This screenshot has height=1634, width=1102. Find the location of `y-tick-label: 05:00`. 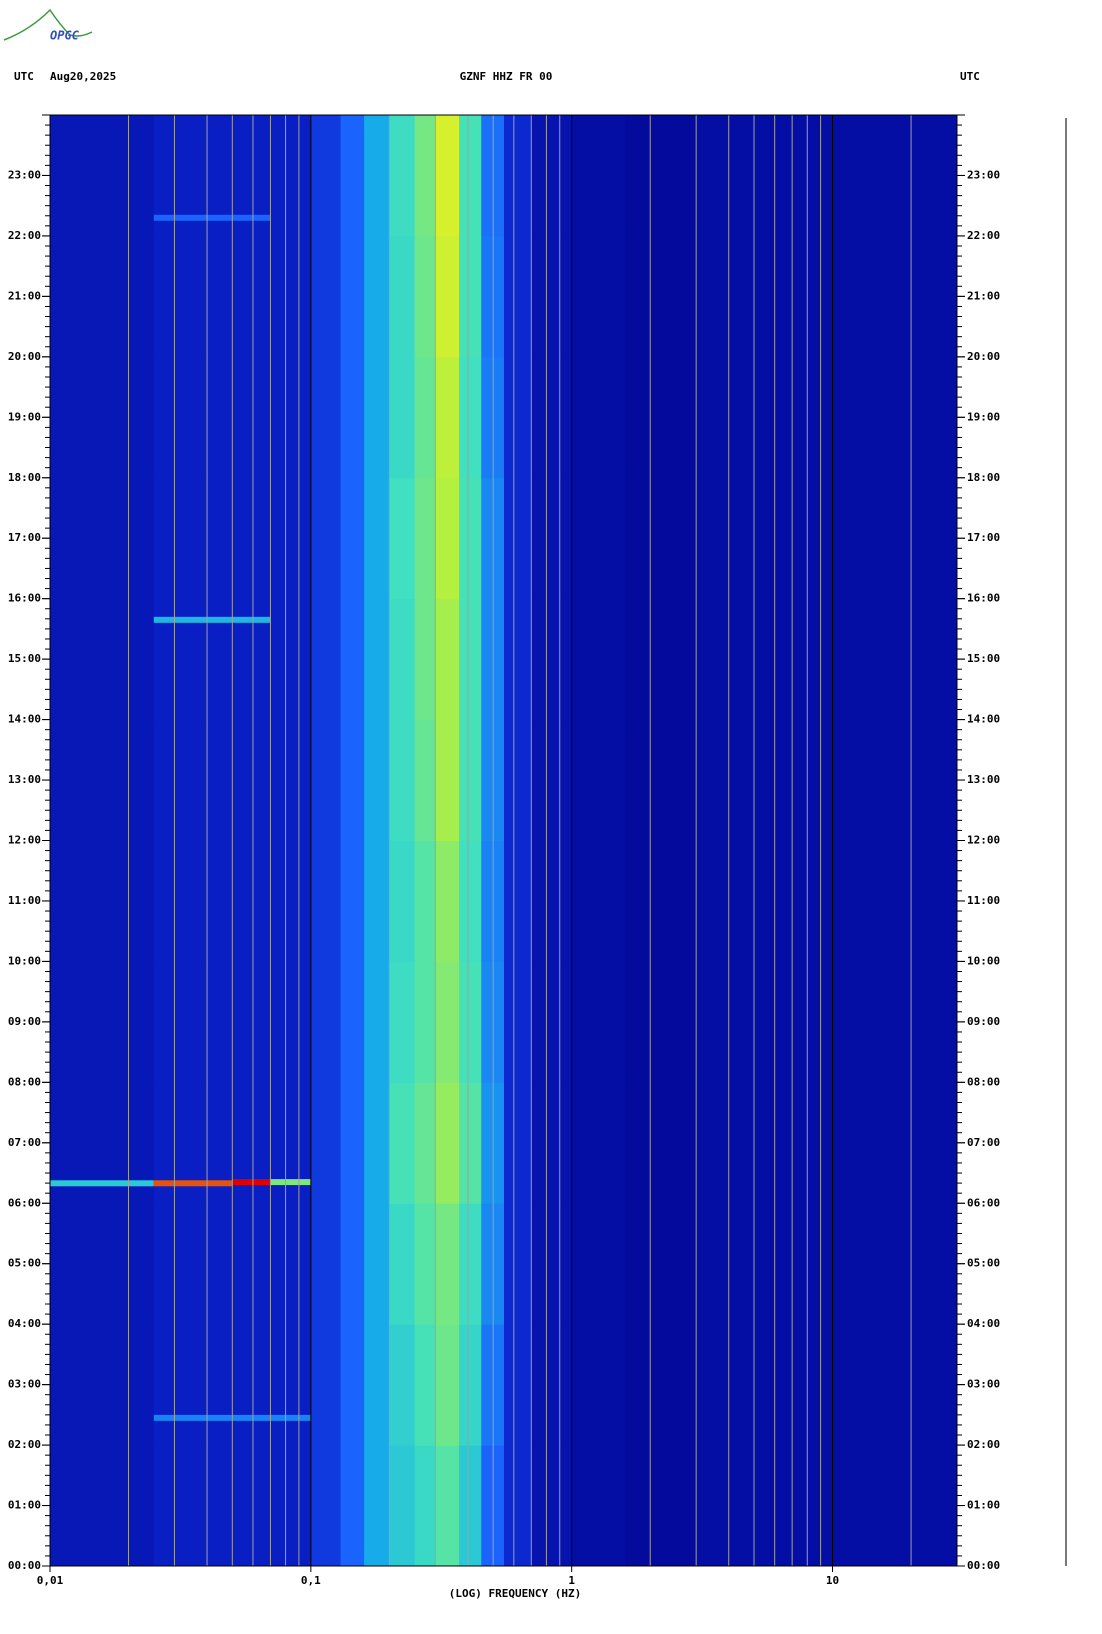

y-tick-label: 05:00 is located at coordinates (24, 1263).